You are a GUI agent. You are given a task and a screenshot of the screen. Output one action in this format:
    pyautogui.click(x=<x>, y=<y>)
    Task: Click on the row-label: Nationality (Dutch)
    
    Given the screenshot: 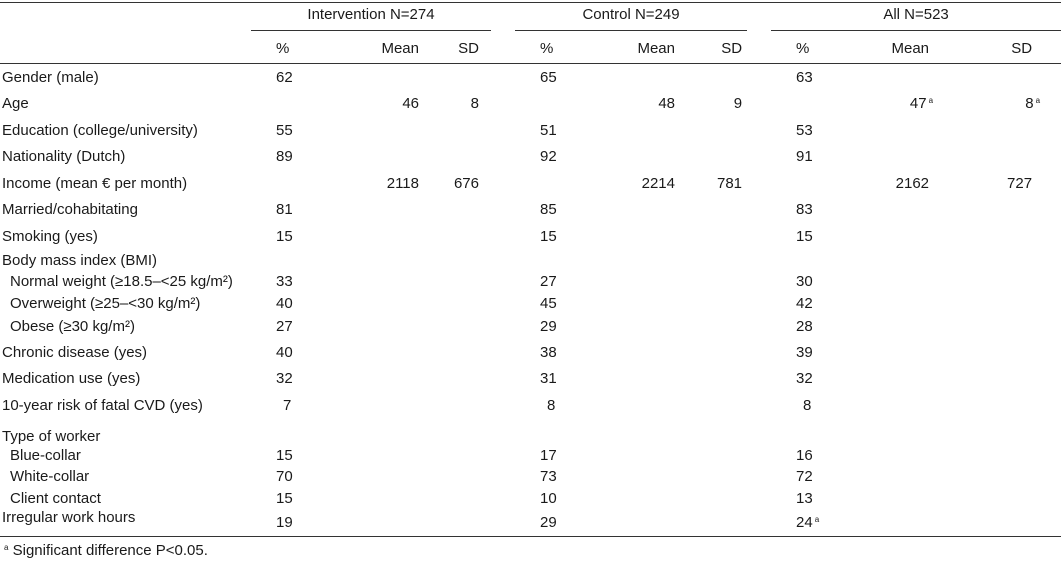 What is the action you would take?
    pyautogui.click(x=64, y=157)
    